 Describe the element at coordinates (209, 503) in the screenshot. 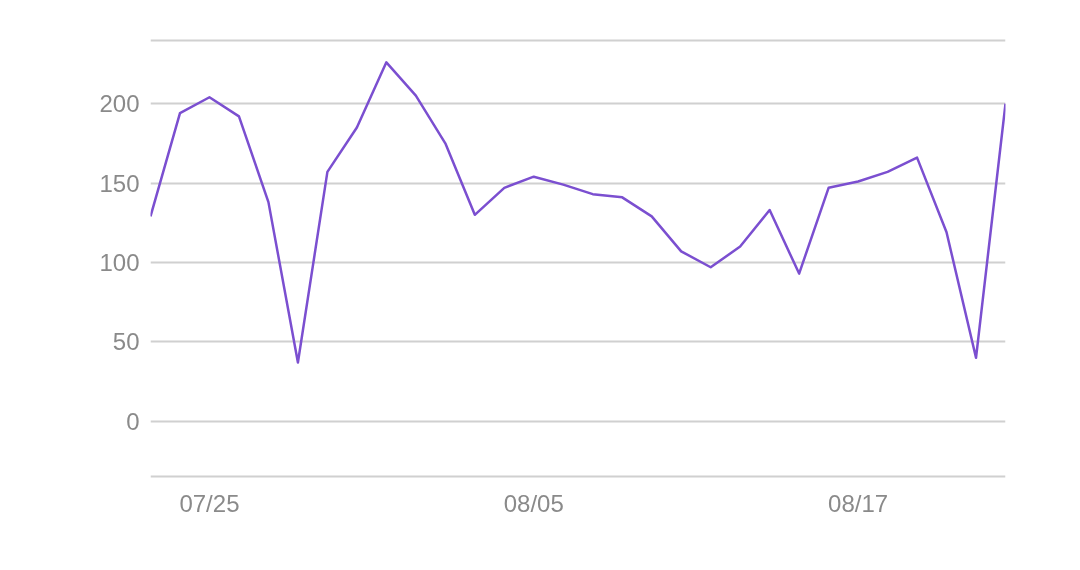

I see `x-tick-label: 07/25` at that location.